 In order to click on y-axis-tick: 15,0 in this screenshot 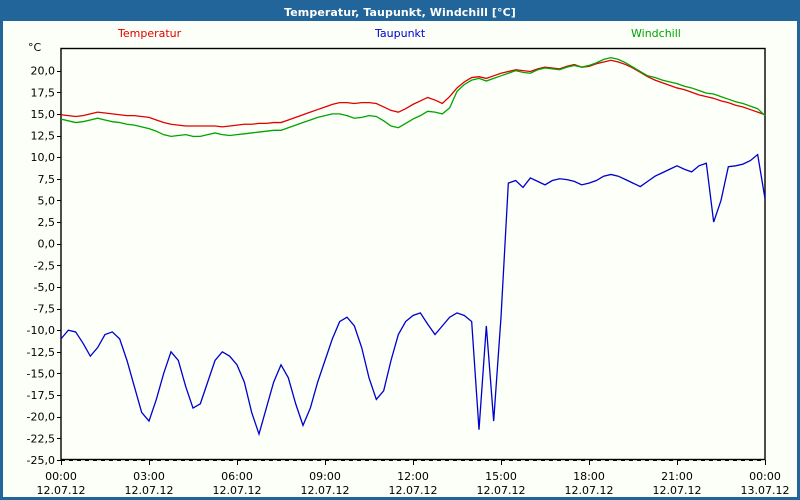, I will do `click(43, 114)`.